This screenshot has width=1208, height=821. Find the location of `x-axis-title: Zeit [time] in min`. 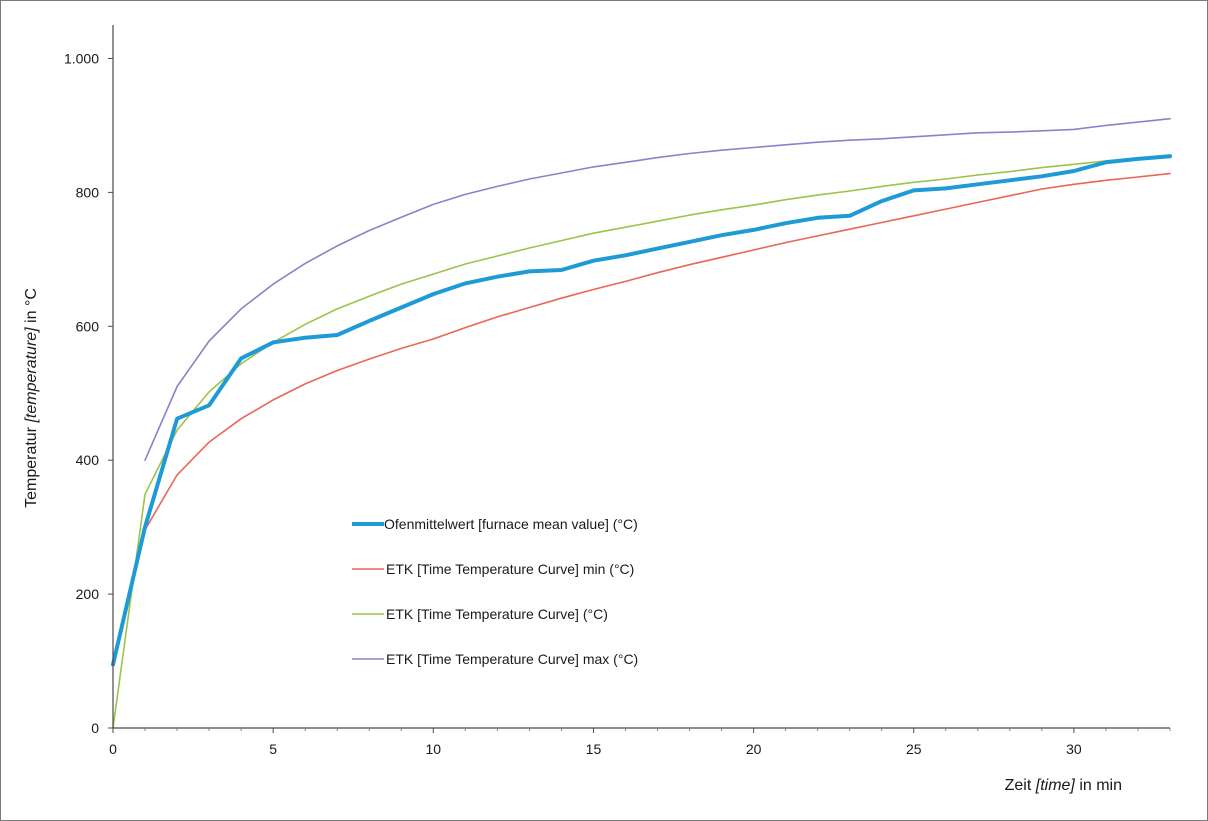

x-axis-title: Zeit [time] in min is located at coordinates (1063, 785).